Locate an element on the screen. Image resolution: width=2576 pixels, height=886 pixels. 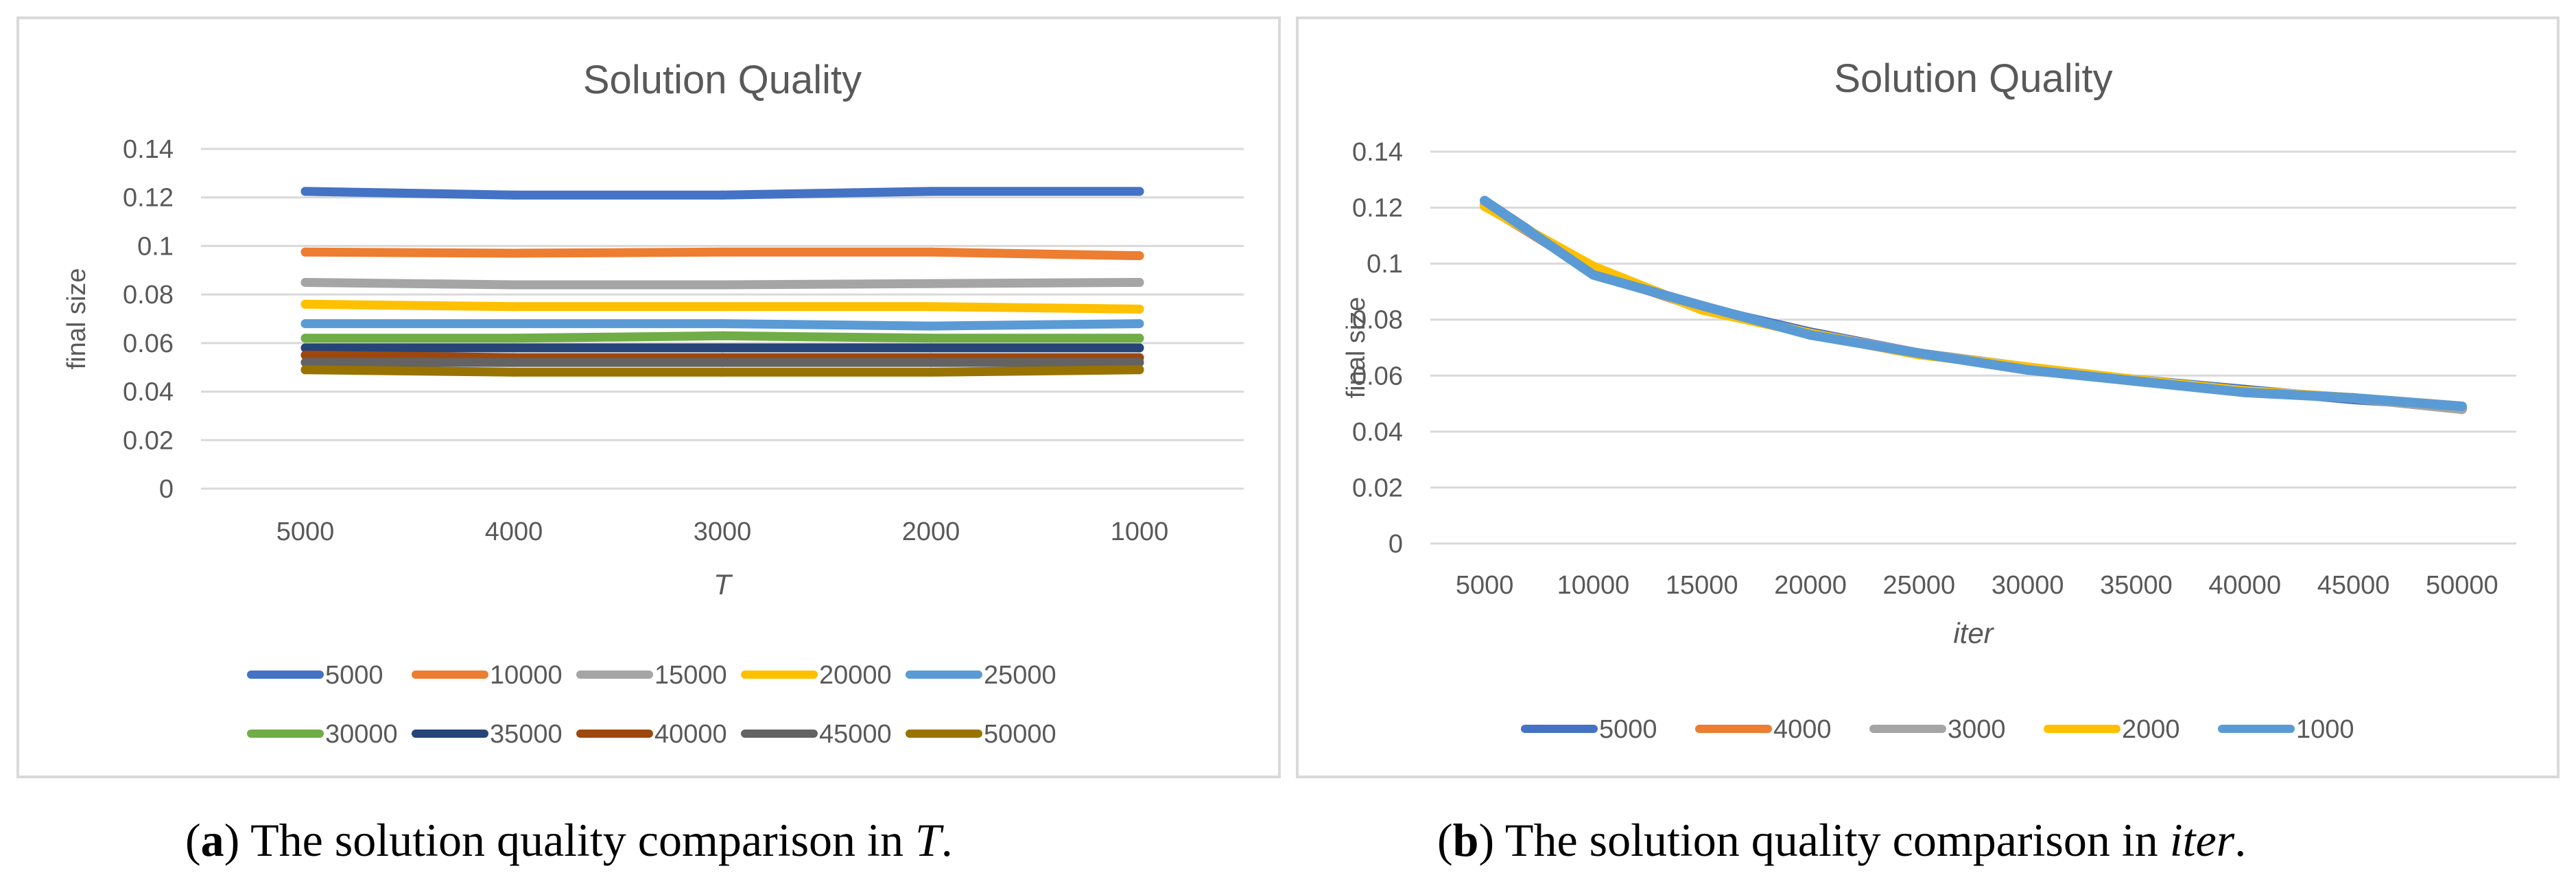
x-tick-label: 35000 is located at coordinates (2136, 585).